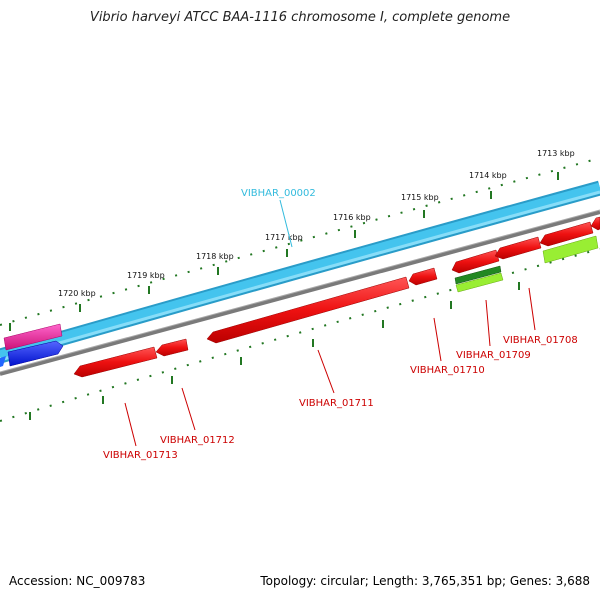 The image size is (600, 600). Describe the element at coordinates (215, 256) in the screenshot. I see `kbp-label: 1718 kbp` at that location.